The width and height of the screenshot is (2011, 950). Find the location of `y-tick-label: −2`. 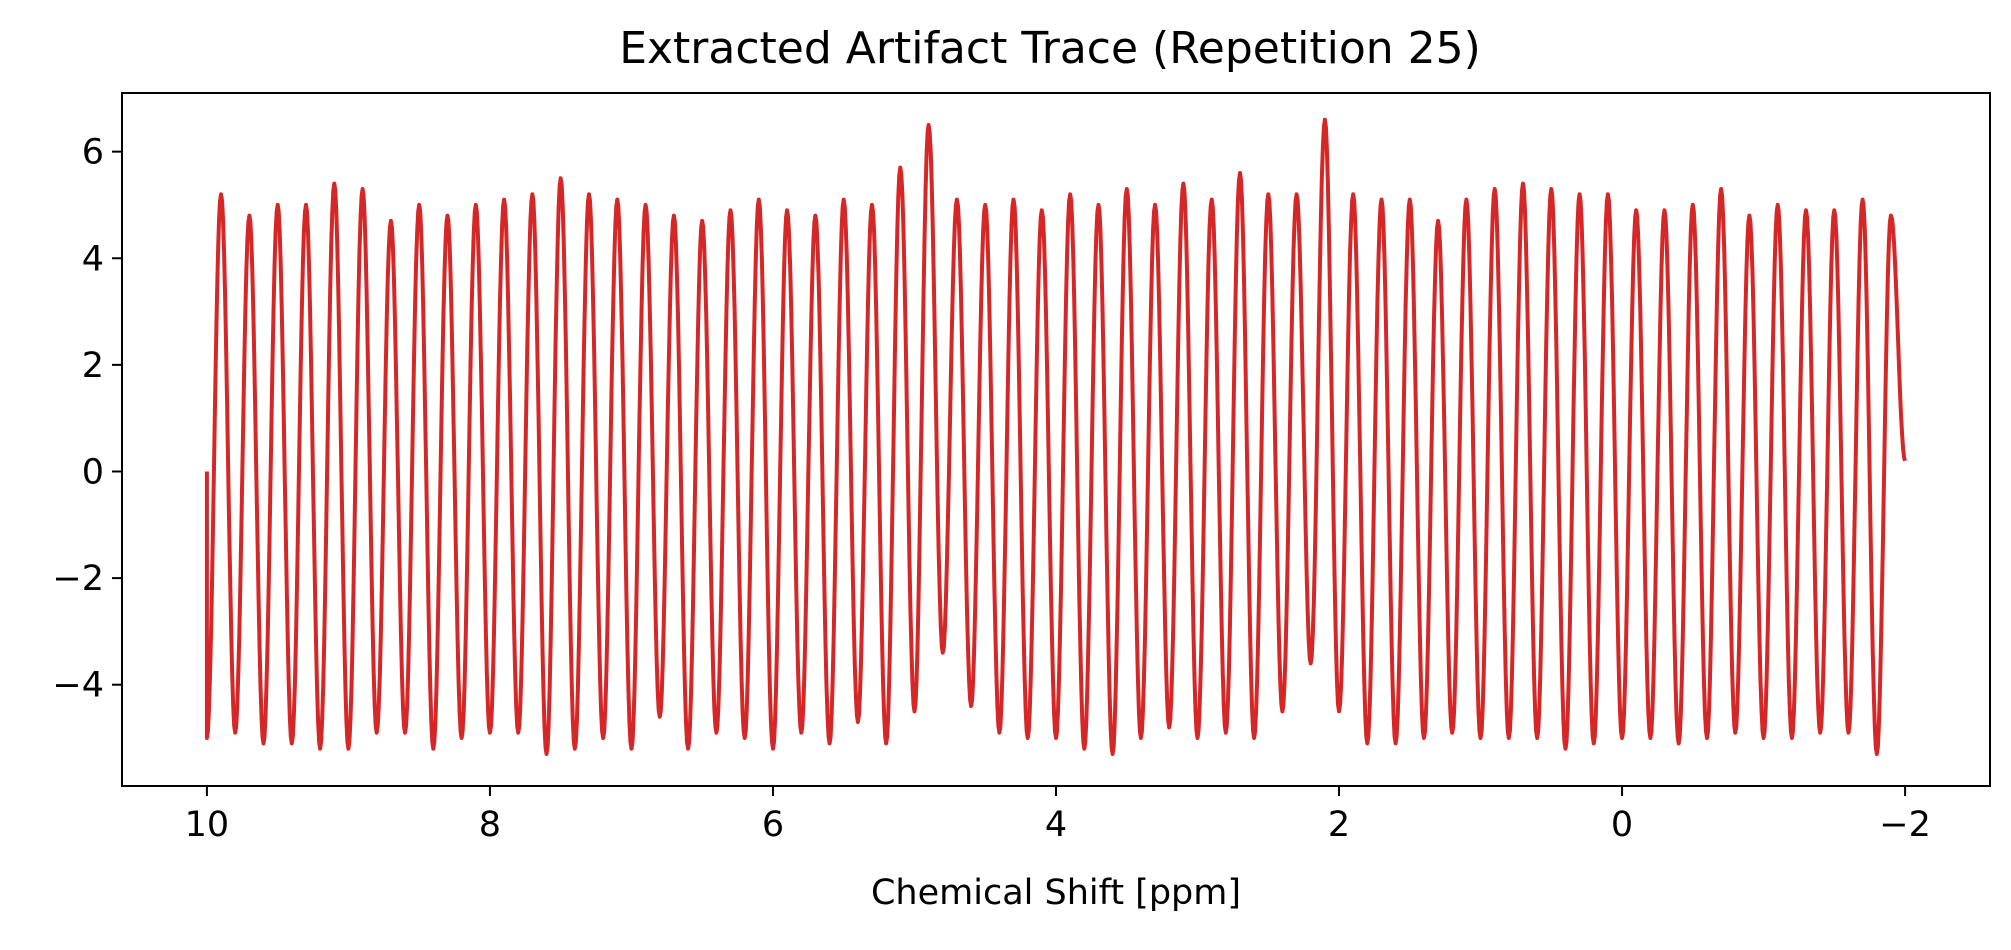

y-tick-label: −2 is located at coordinates (78, 579).